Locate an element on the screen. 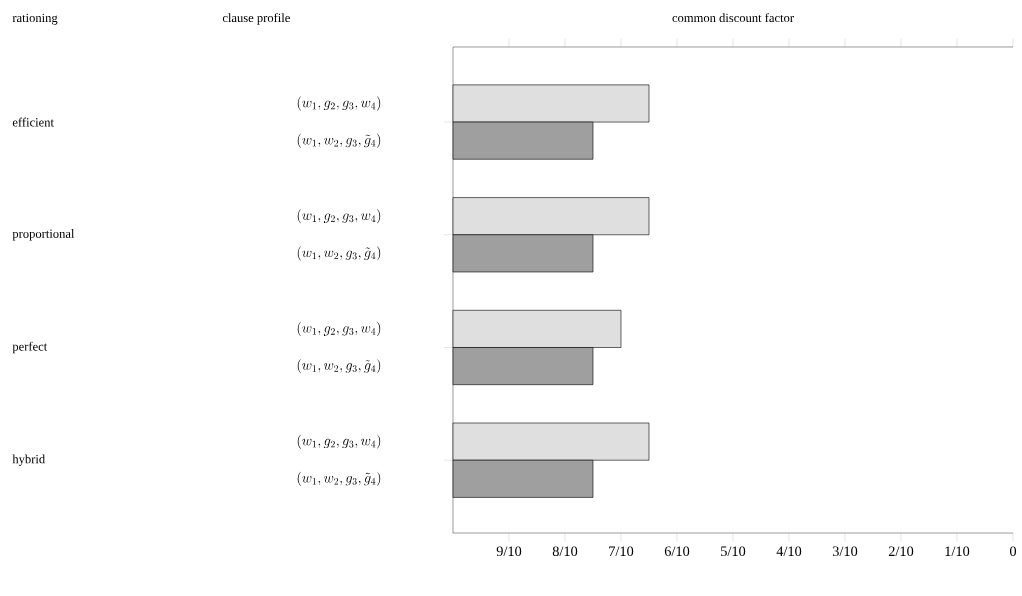 The height and width of the screenshot is (596, 1022). text: proportional is located at coordinates (43, 235).